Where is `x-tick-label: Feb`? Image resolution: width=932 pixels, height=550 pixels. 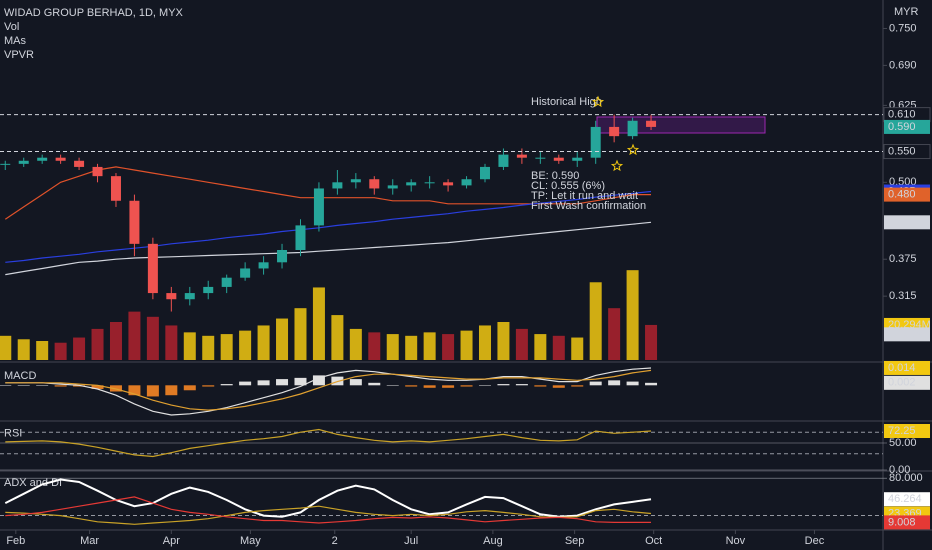 x-tick-label: Feb is located at coordinates (15, 541).